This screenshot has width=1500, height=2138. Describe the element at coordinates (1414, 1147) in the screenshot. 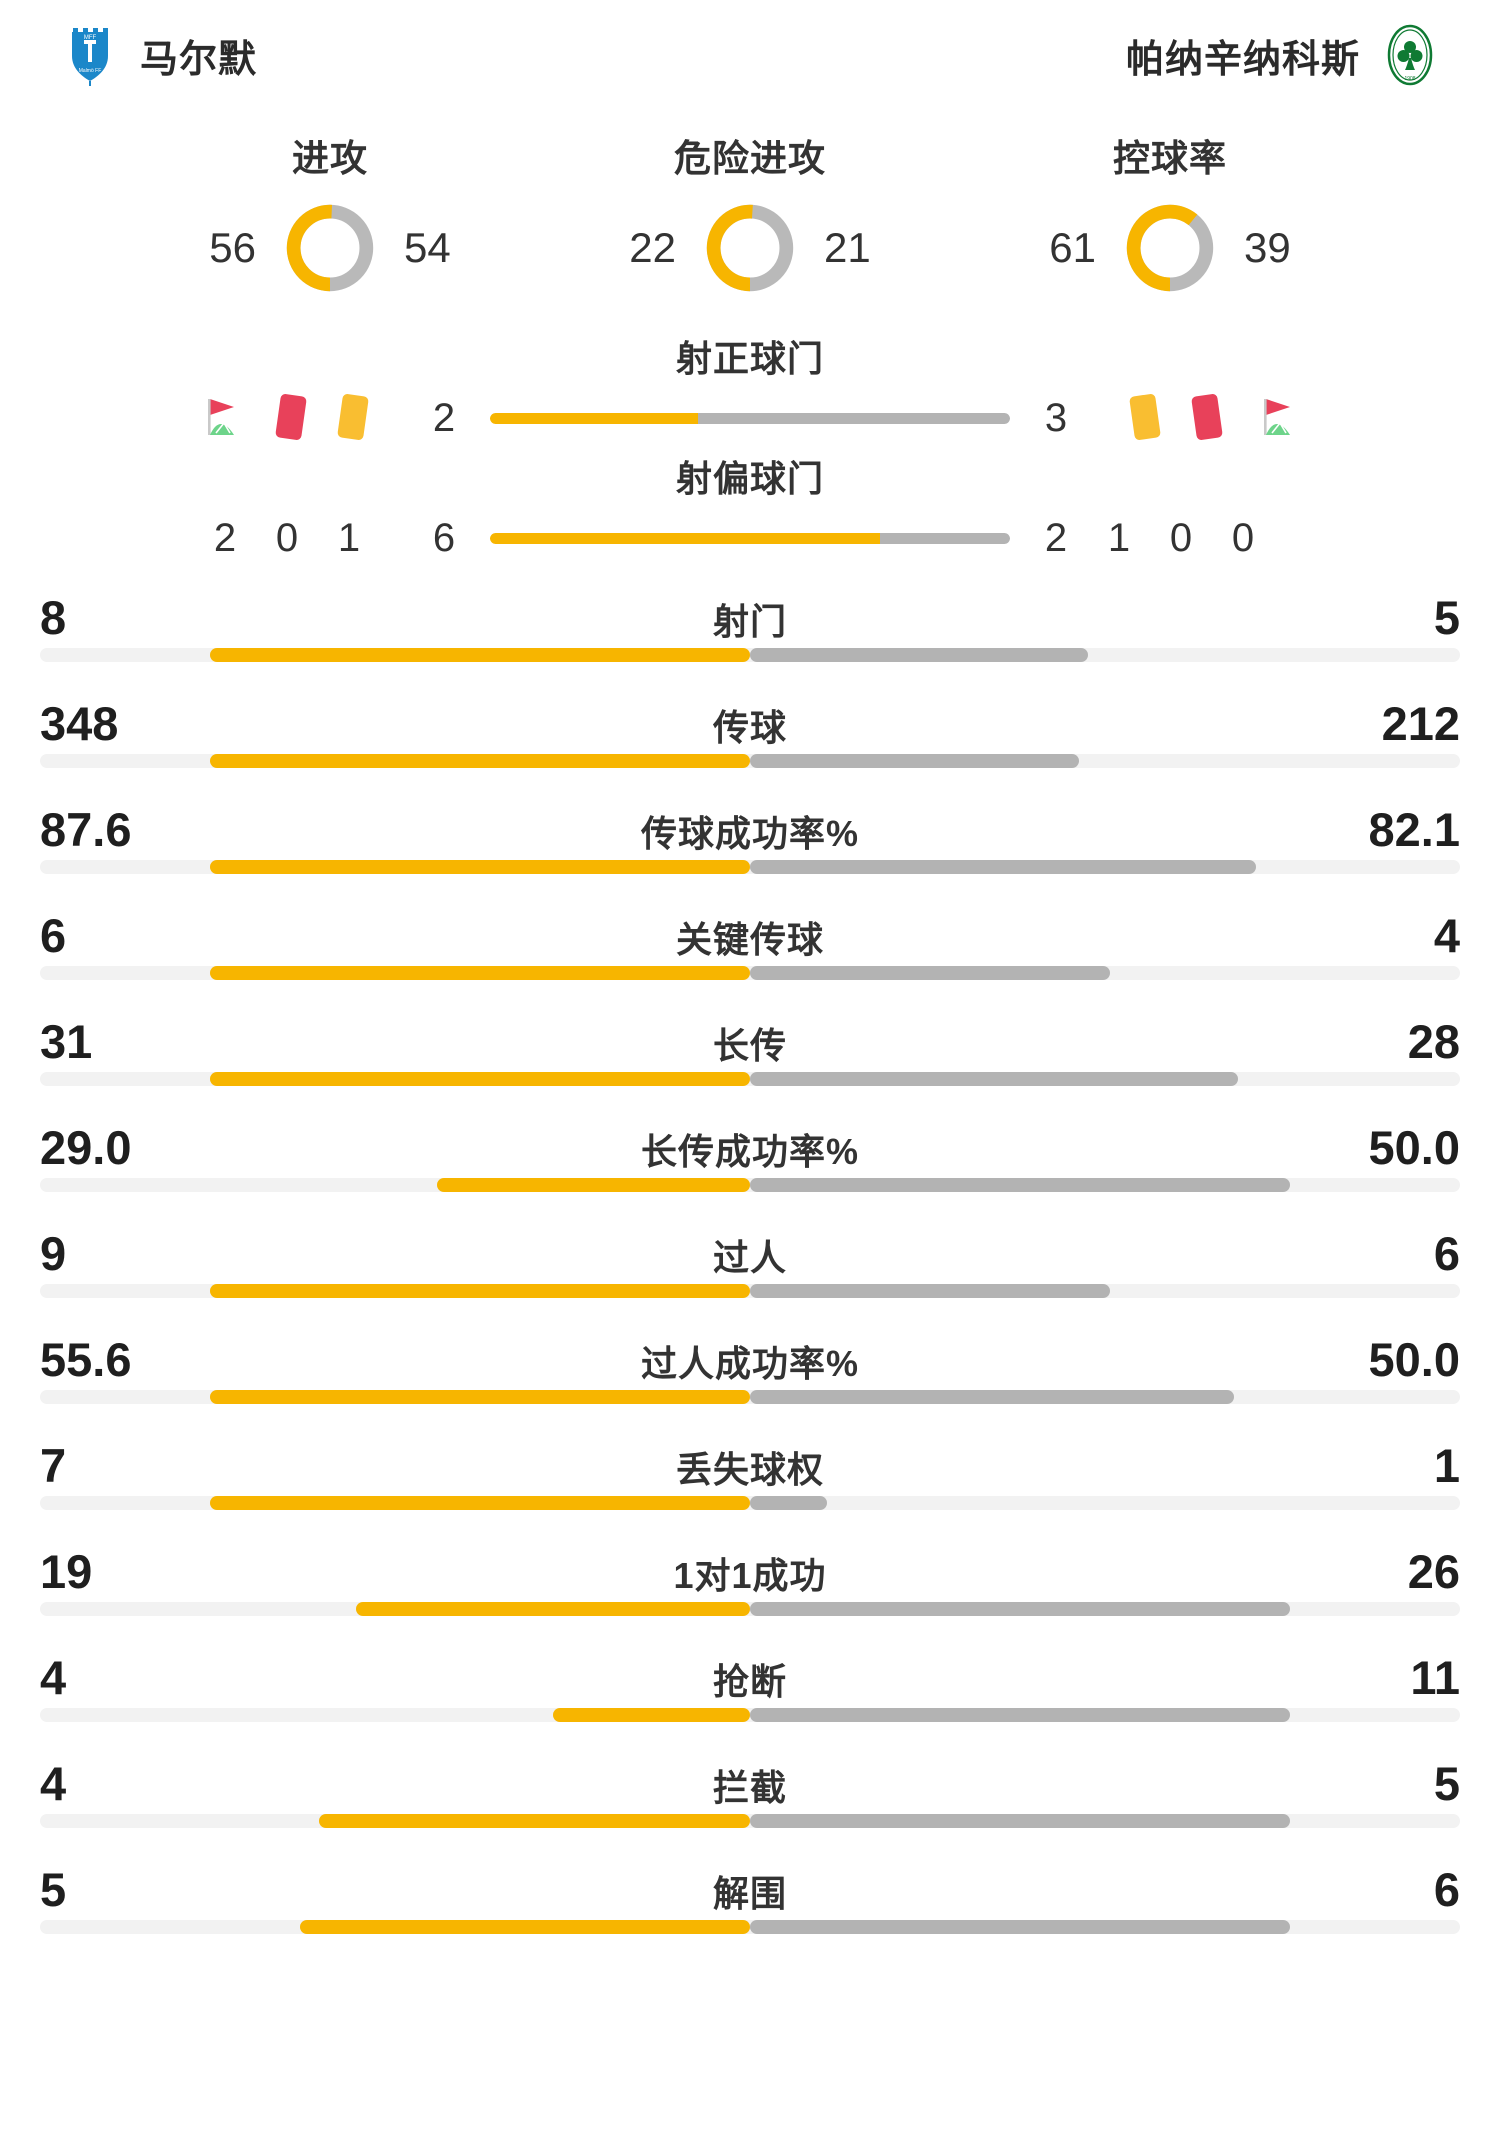

I see `stat-away-value: 50.0` at that location.